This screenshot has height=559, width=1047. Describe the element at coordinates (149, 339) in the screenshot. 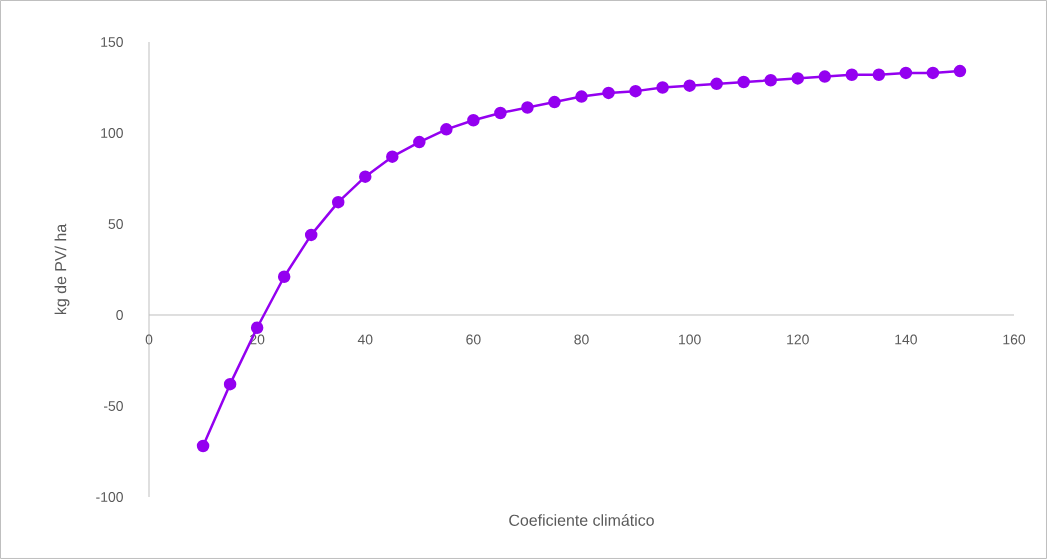

I see `x-tick-label: 0` at that location.